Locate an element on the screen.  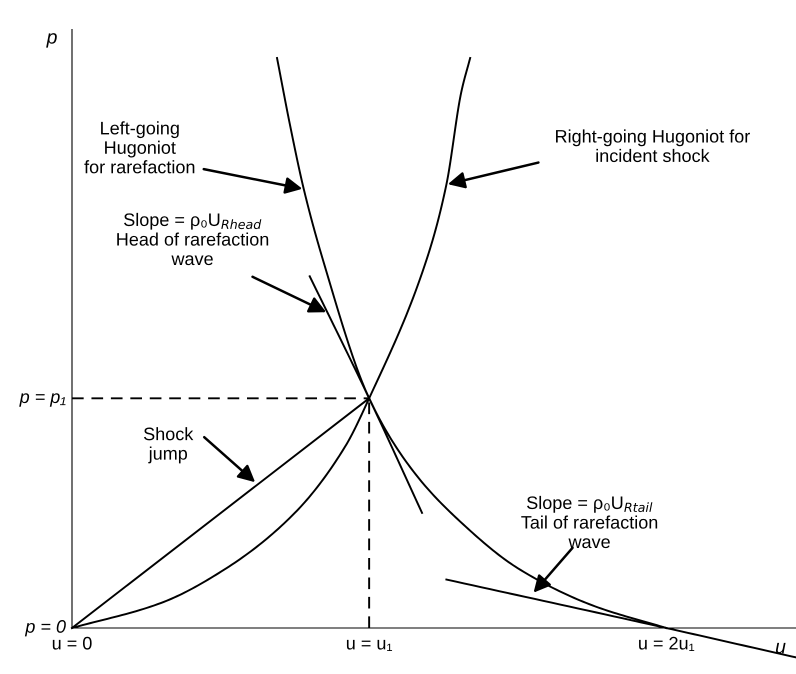
annotation: Right-going Hugoniot for incident shock is located at coordinates (653, 145).